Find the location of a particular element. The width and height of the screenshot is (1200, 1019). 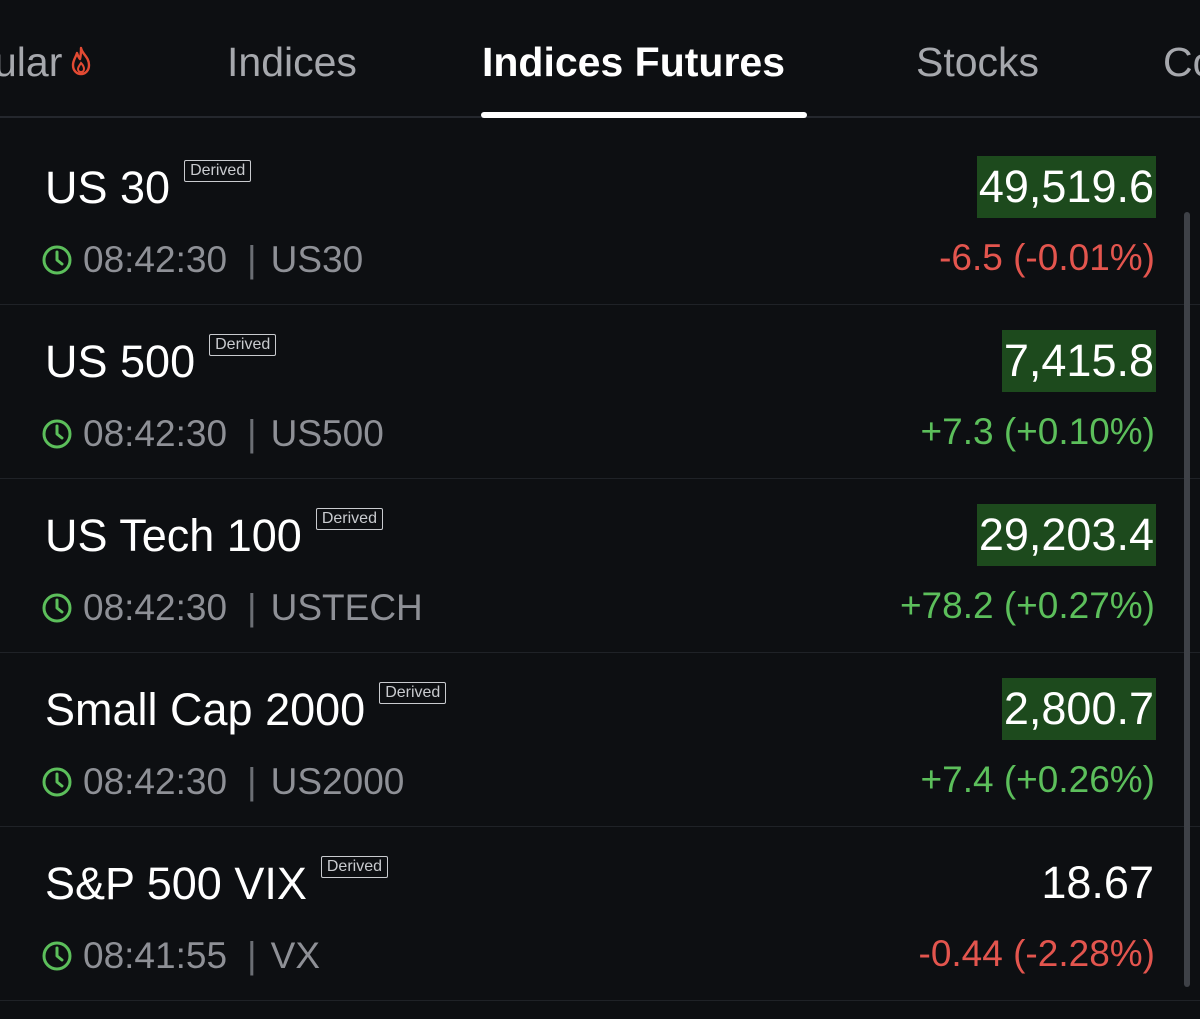

last-price: 49,519.6 is located at coordinates (1066, 187).